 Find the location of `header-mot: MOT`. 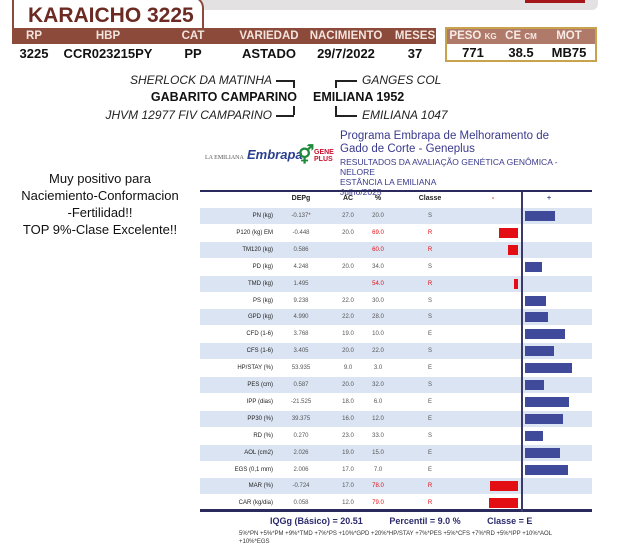

header-mot: MOT is located at coordinates (569, 36).